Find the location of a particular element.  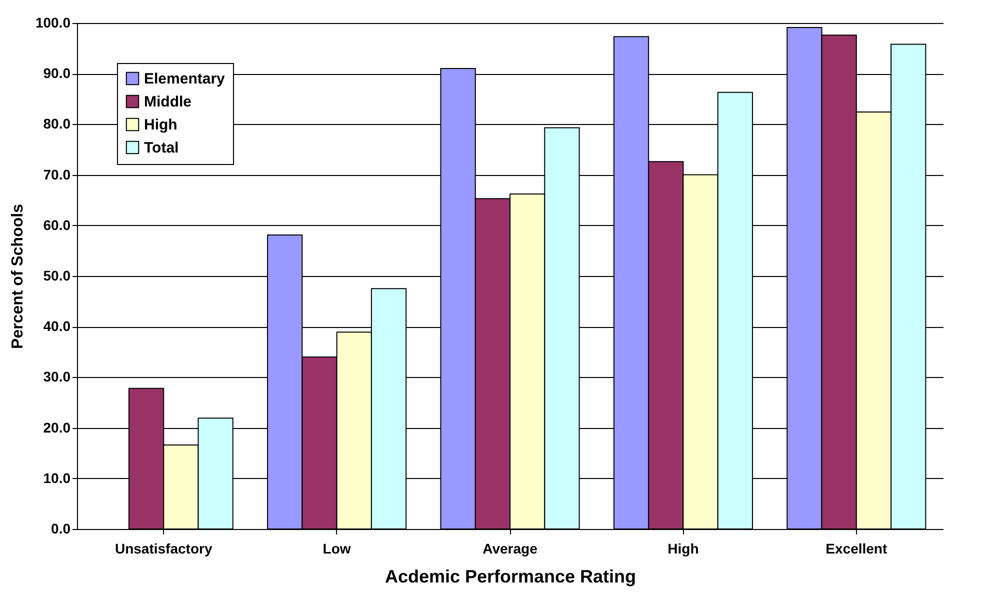

y-tick-label: 50.0 is located at coordinates (57, 276).